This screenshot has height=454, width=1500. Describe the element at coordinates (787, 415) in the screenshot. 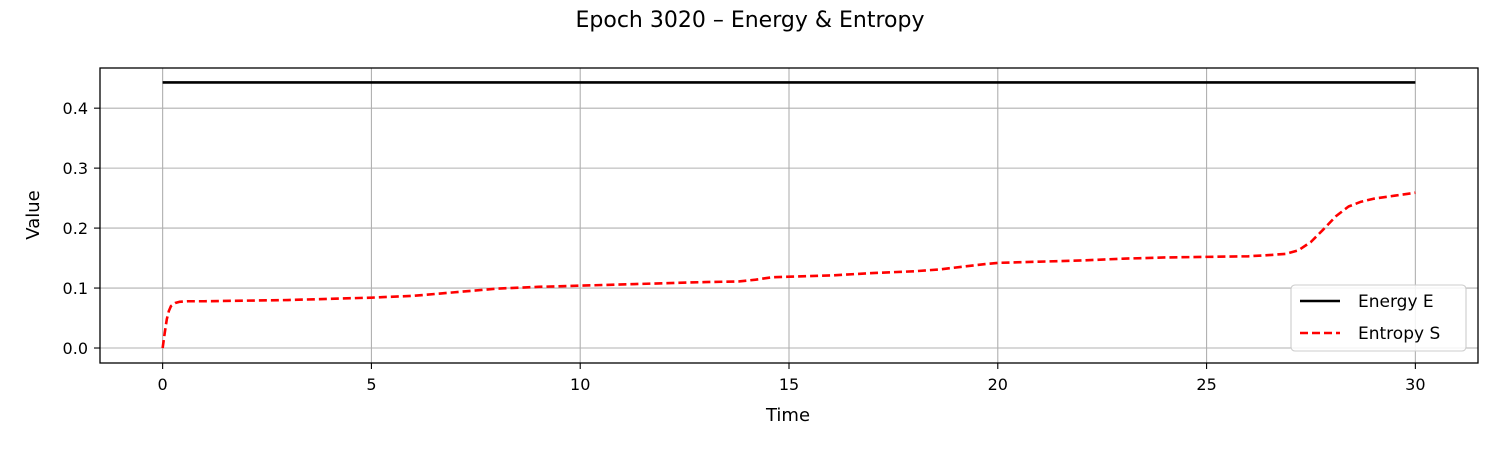

I see `x-axis-label: Time` at that location.